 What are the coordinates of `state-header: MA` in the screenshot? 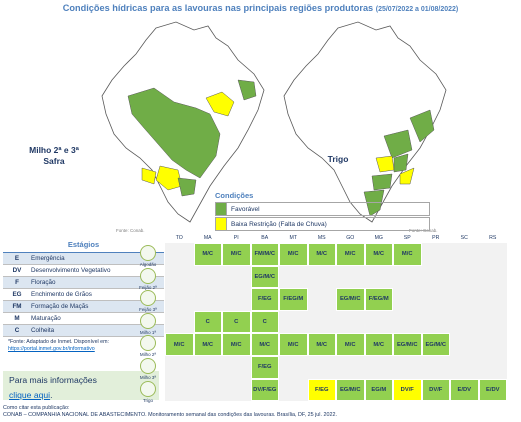 It's located at (207, 238).